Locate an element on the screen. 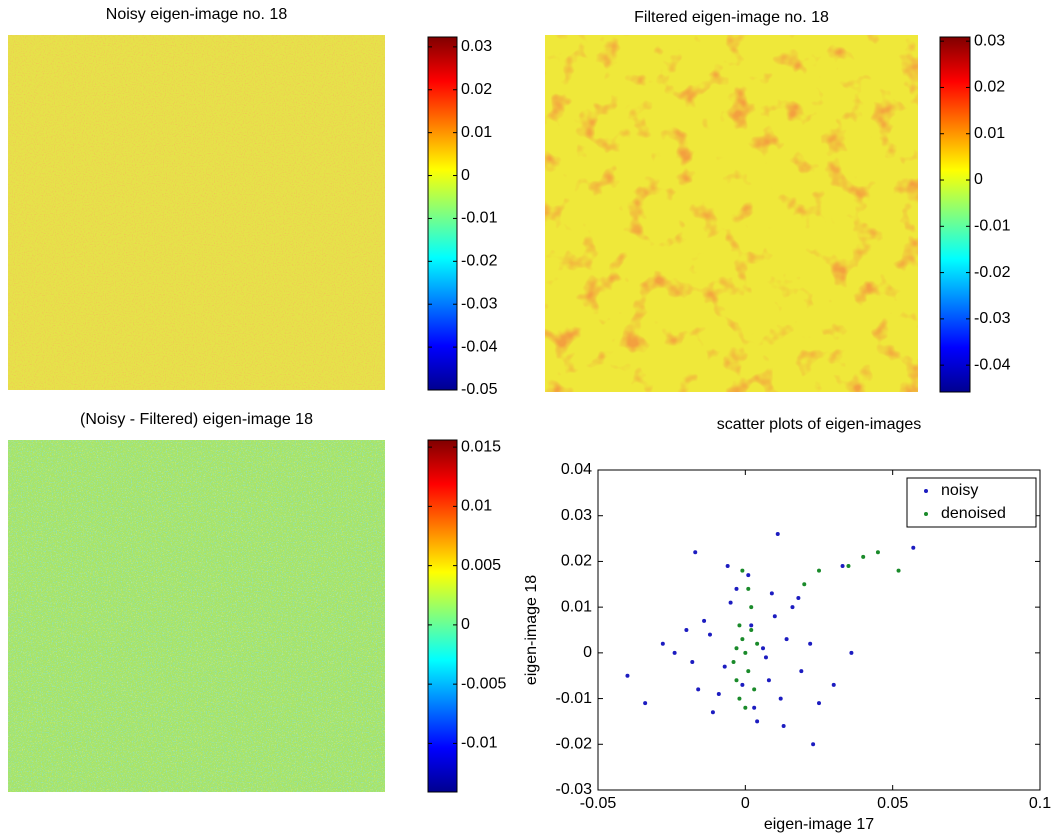 Image resolution: width=1056 pixels, height=836 pixels. panel-title: (Noisy - Filtered) eigen-image 18 is located at coordinates (196, 419).